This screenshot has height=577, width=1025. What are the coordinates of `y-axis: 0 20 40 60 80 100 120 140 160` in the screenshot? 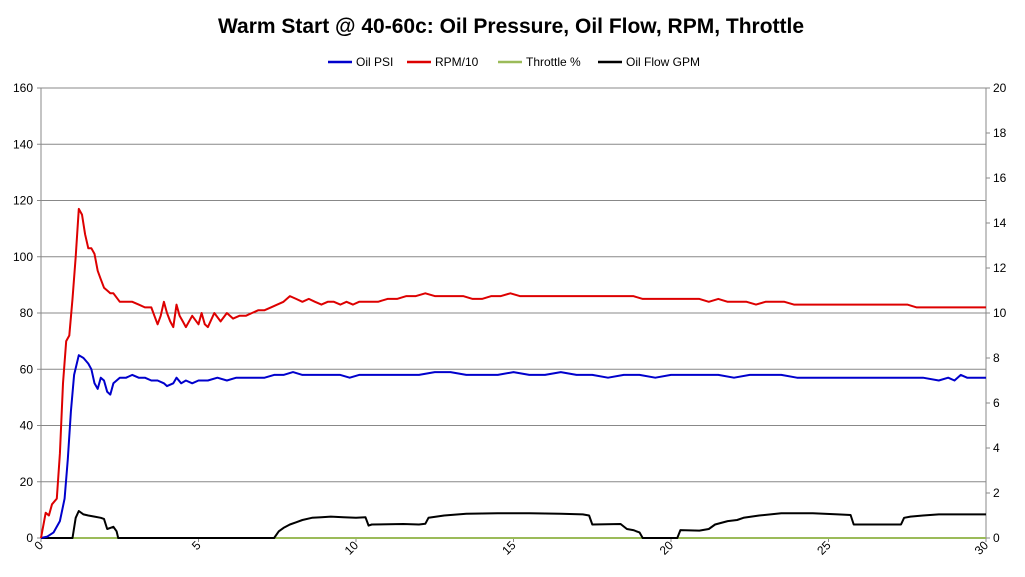 It's located at (27, 313).